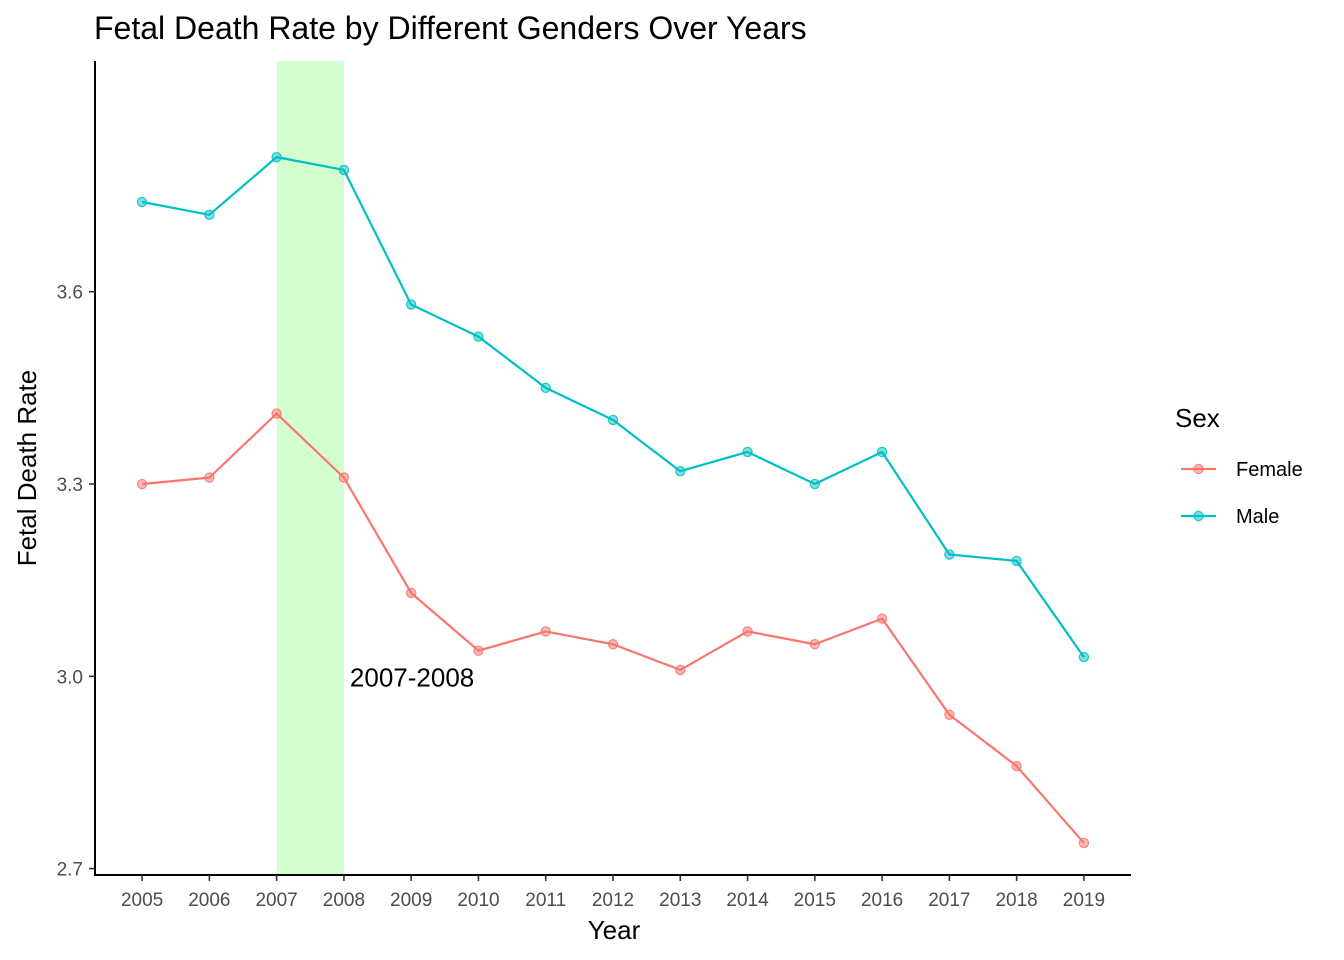 This screenshot has width=1344, height=960. I want to click on point-male-2018, so click(1016, 561).